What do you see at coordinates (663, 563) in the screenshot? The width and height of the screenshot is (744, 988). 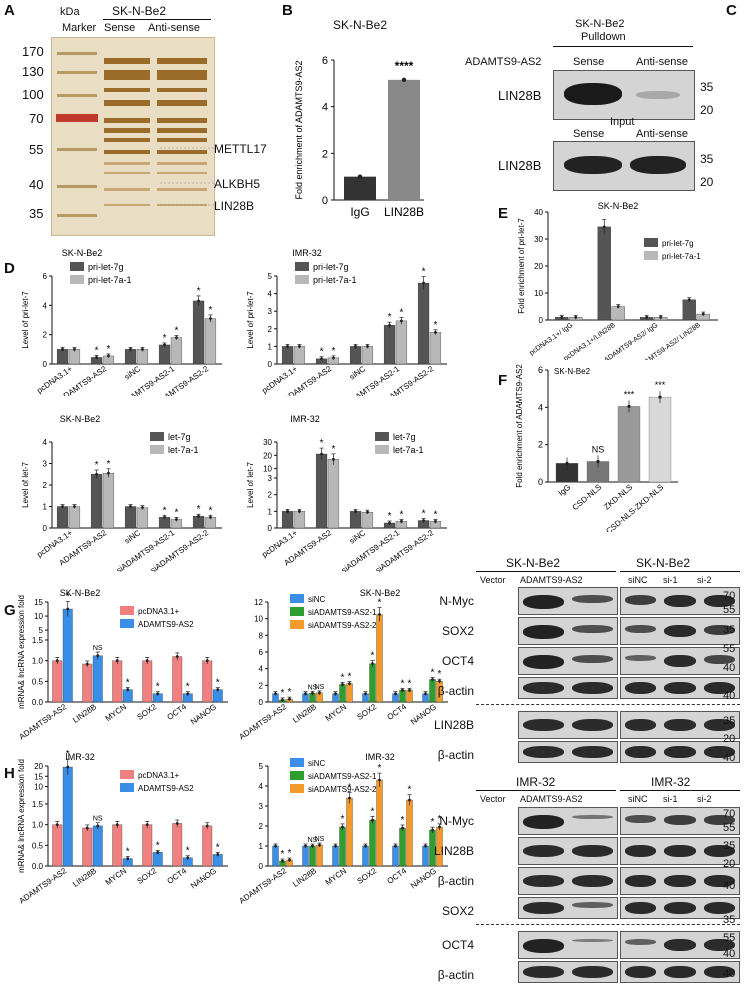 I see `wb-top-right-title: SK-N-Be2` at bounding box center [663, 563].